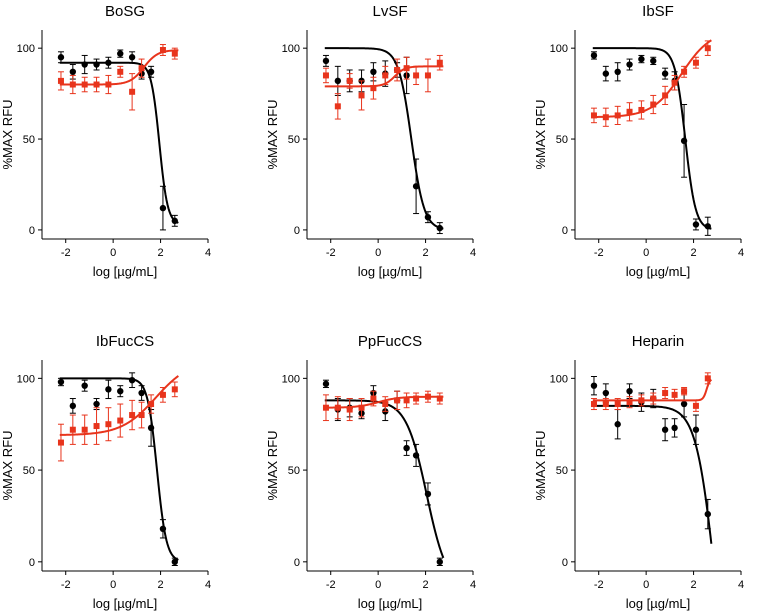 This screenshot has width=779, height=615. What do you see at coordinates (125, 341) in the screenshot?
I see `panel-title: IbFucCS` at bounding box center [125, 341].